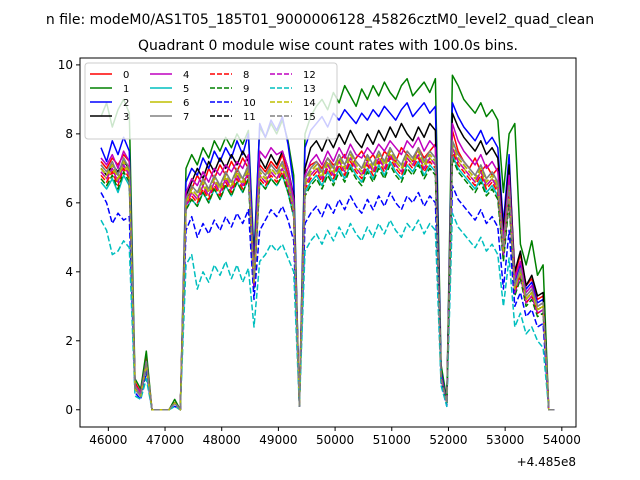 The height and width of the screenshot is (480, 640). Describe the element at coordinates (126, 103) in the screenshot. I see `legend-label-2: 2` at that location.